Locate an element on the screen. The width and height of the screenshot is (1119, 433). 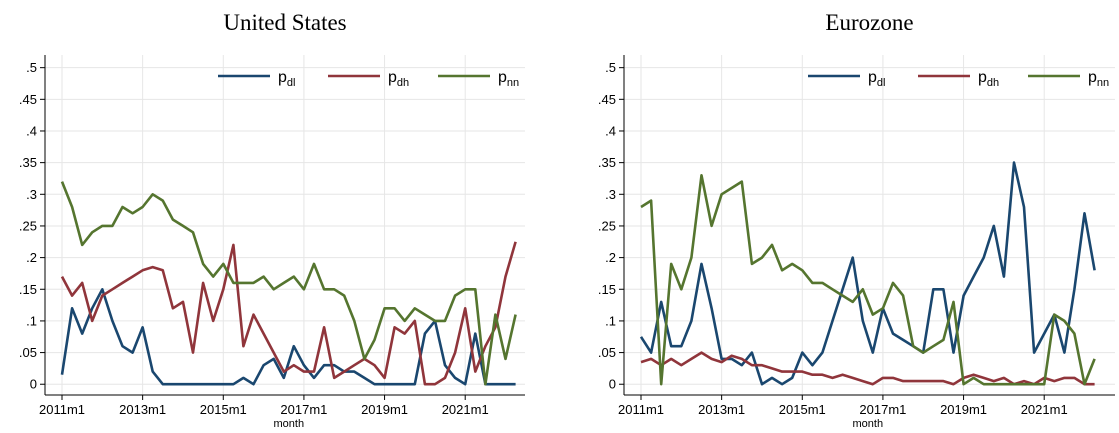
chart-title: United States is located at coordinates (284, 22).